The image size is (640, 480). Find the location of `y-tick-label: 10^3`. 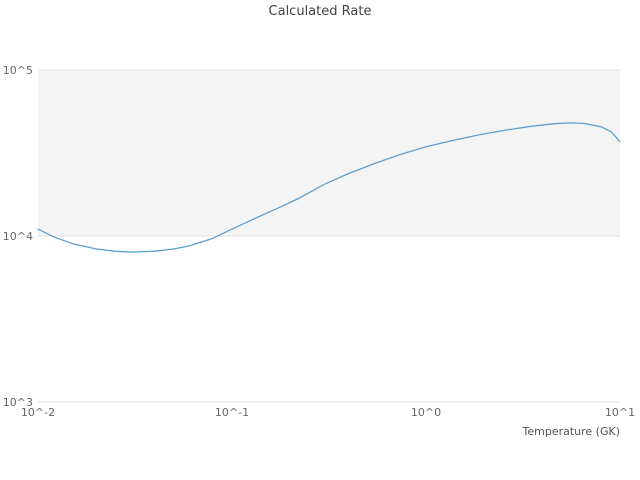

y-tick-label: 10^3 is located at coordinates (18, 402).